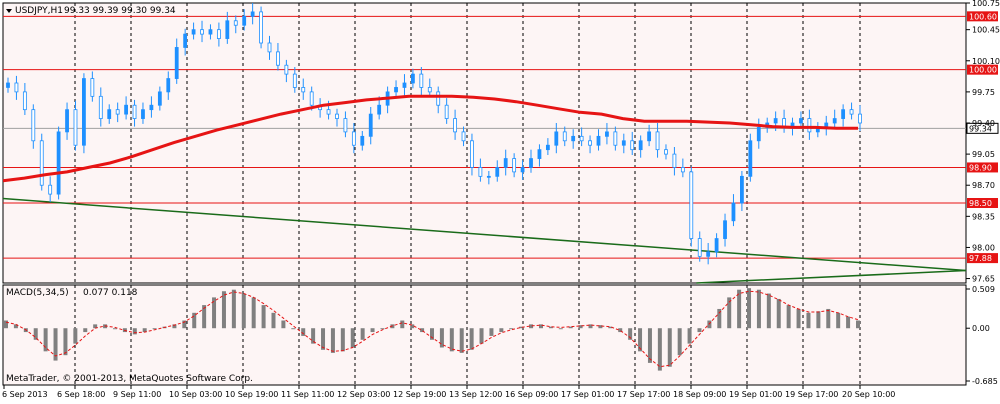  I want to click on price-level-label: 100.60, so click(983, 16).